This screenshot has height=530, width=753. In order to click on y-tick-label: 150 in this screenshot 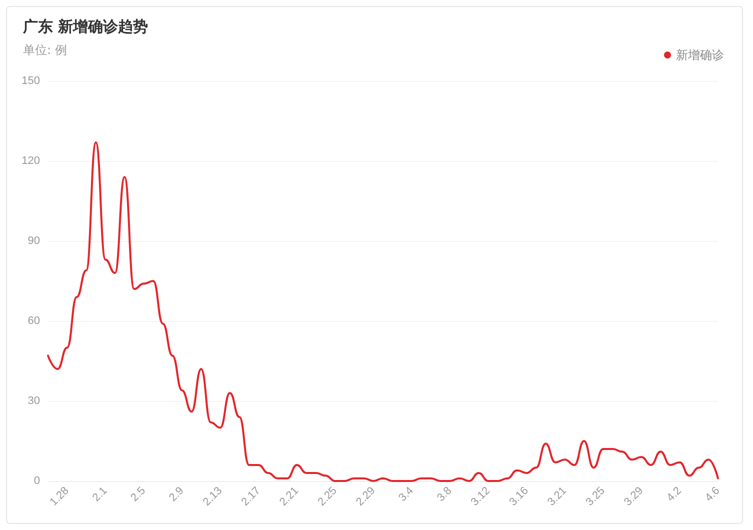, I will do `click(31, 81)`.